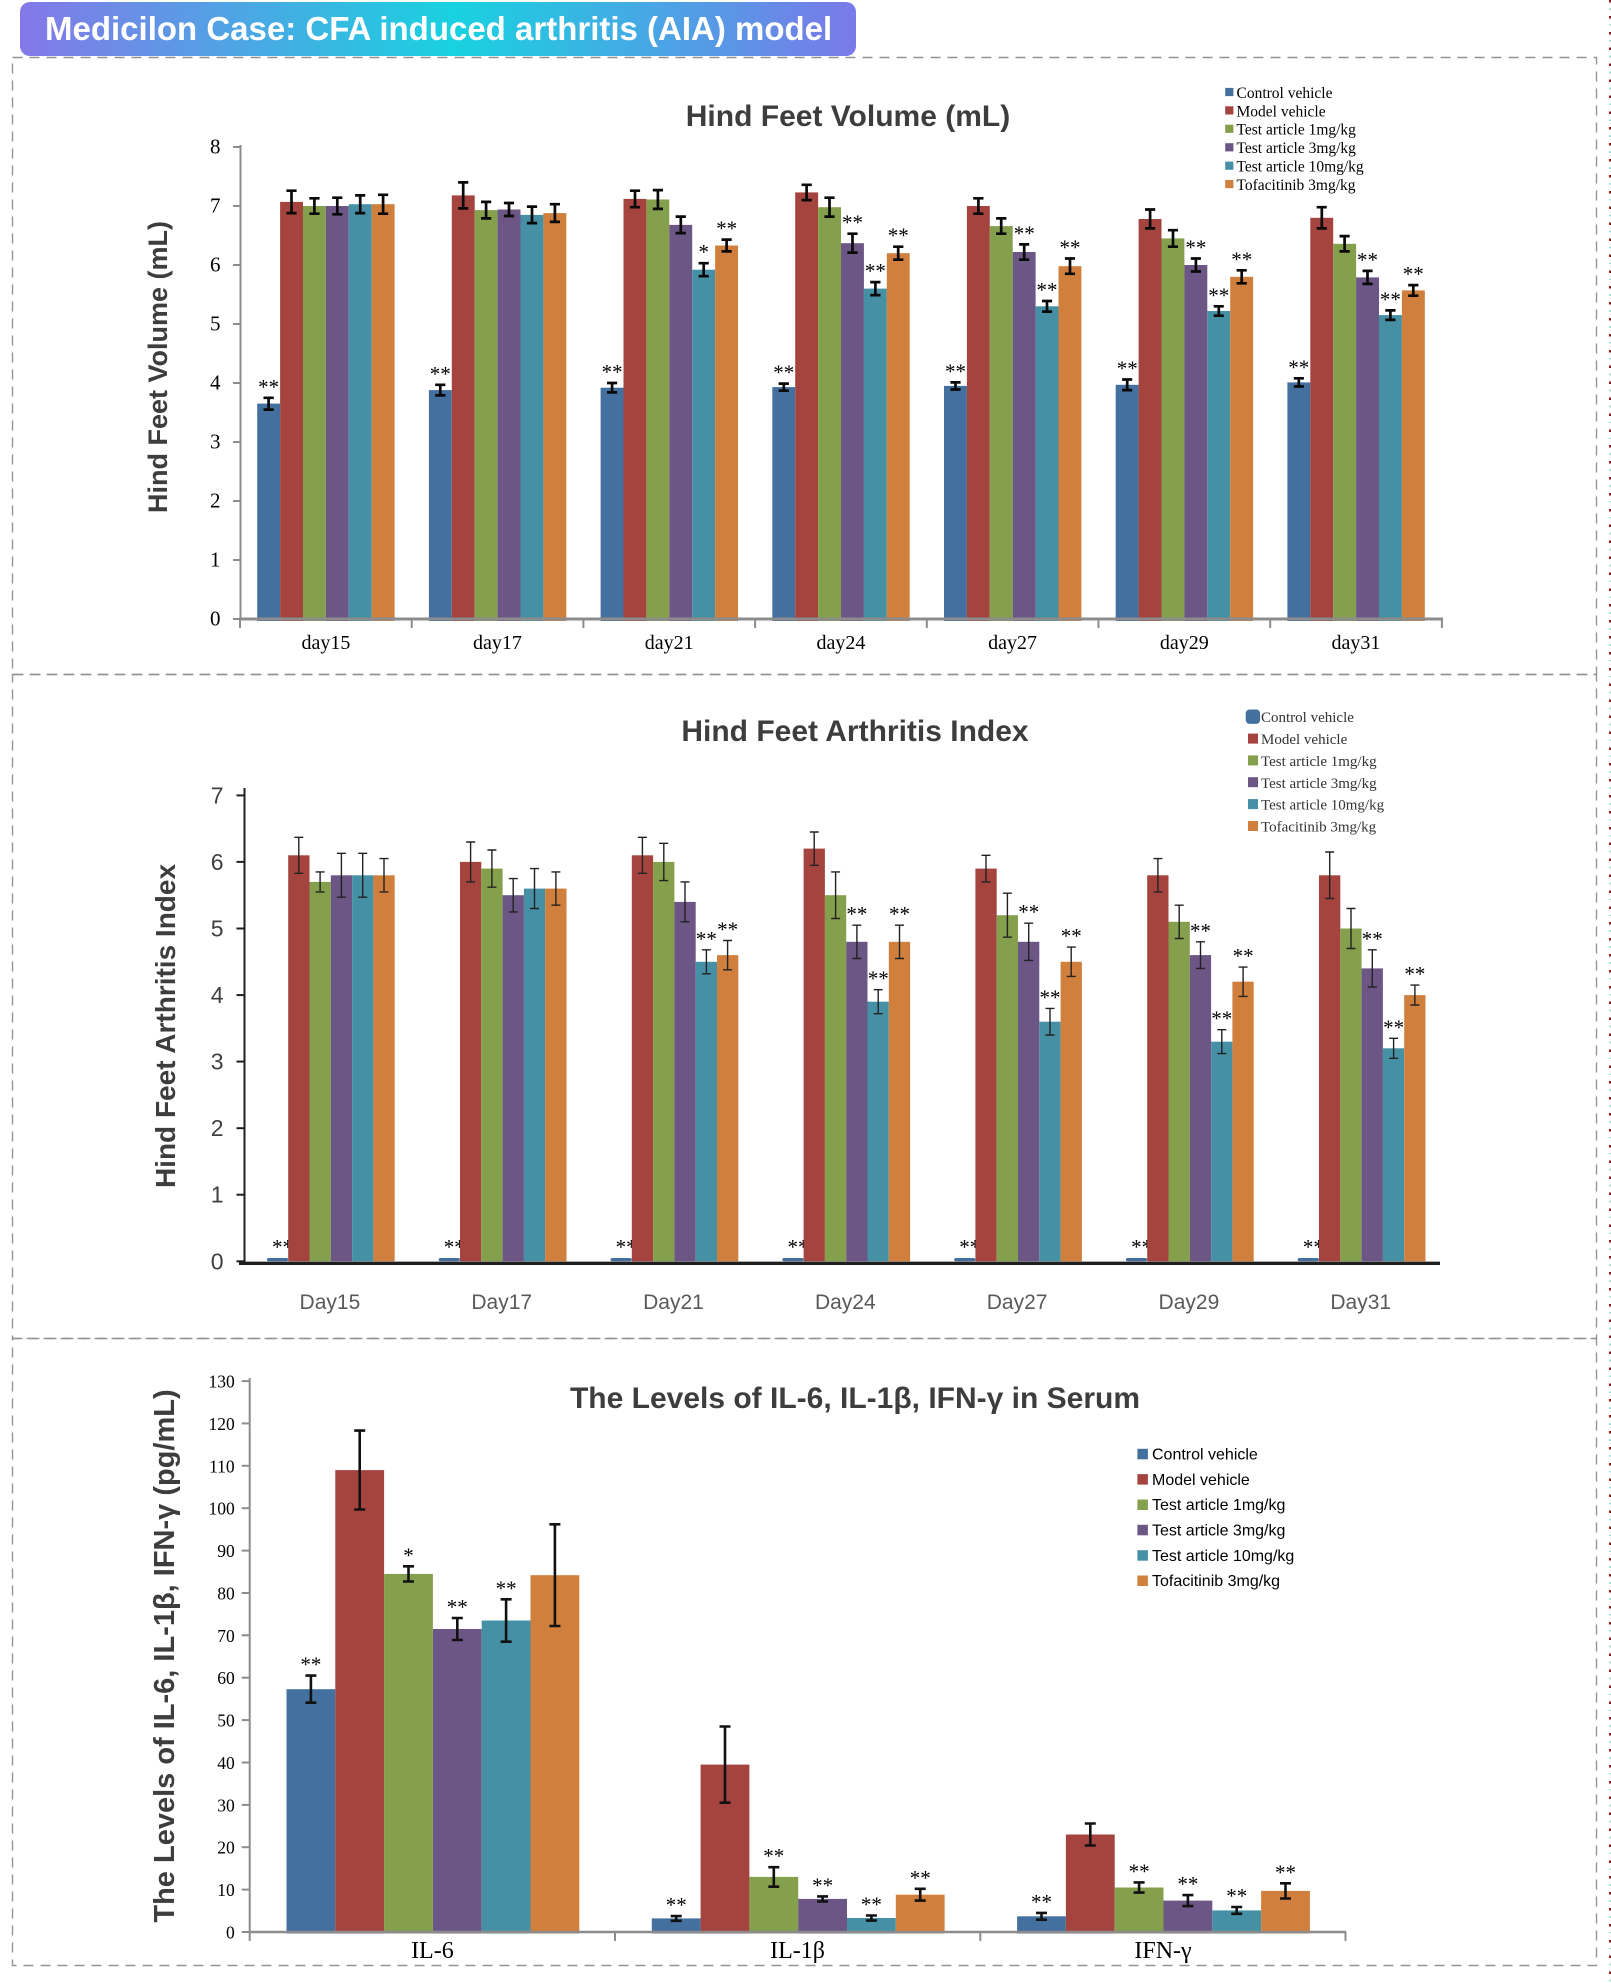  What do you see at coordinates (1360, 1302) in the screenshot?
I see `svg-text: Day31` at bounding box center [1360, 1302].